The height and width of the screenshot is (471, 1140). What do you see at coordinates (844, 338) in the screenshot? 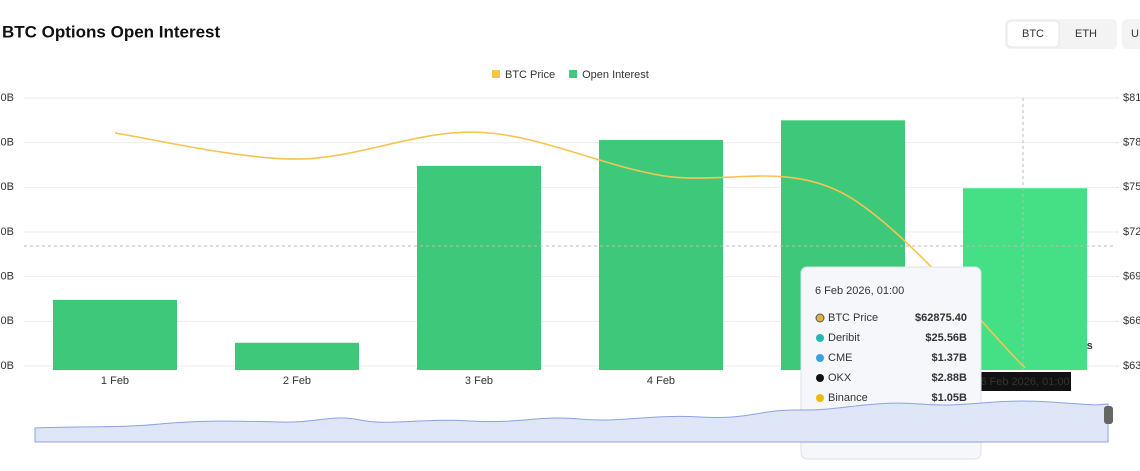
I see `tooltip-name: Deribit` at bounding box center [844, 338].